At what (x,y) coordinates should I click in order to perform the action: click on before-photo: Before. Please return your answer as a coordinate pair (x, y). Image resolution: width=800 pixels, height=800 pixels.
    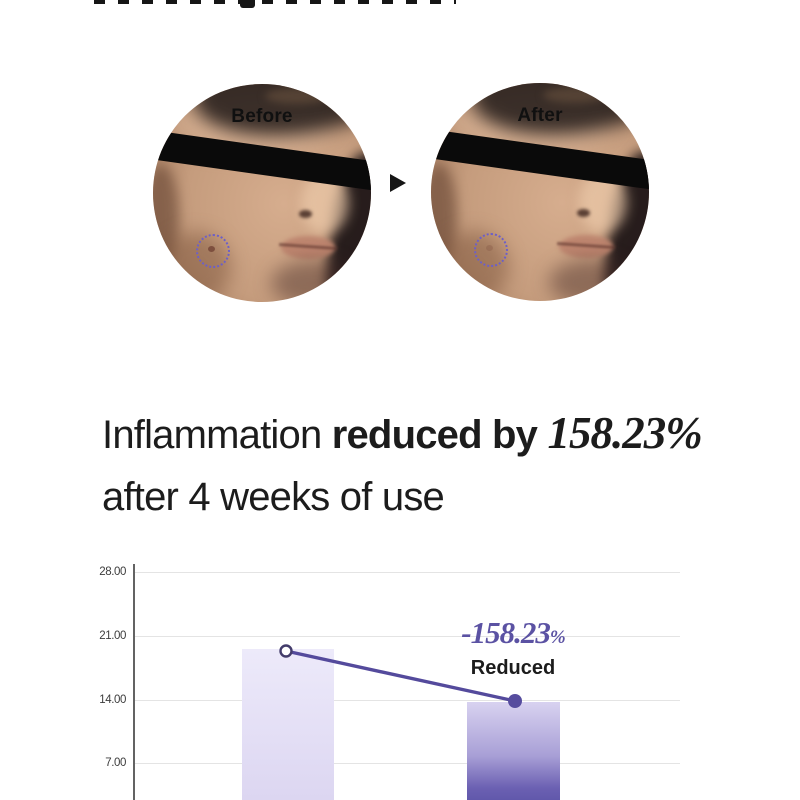
    Looking at the image, I should click on (262, 193).